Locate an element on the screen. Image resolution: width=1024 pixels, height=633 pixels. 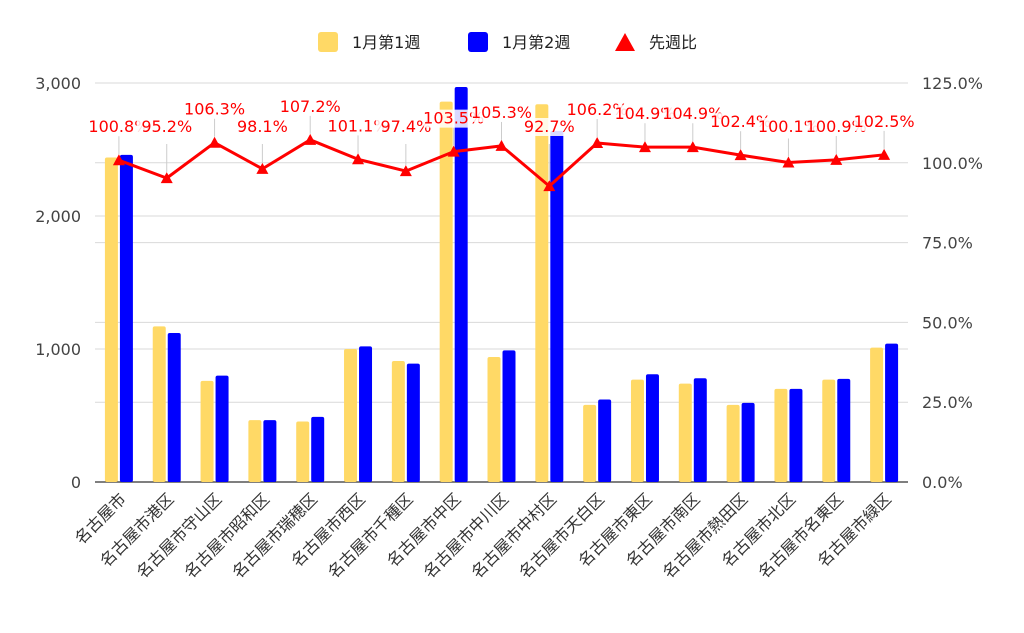
legend-marker is located at coordinates (625, 42).